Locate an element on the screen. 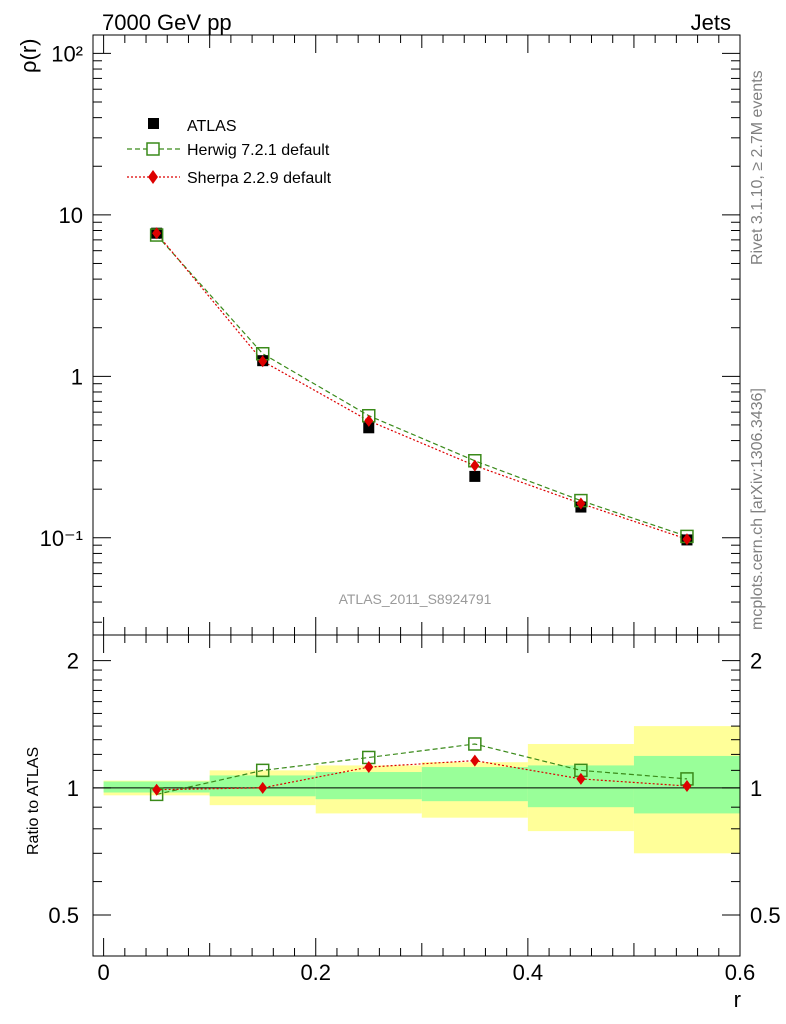  watermark: ATLAS_2011_S8924791 is located at coordinates (415, 599).